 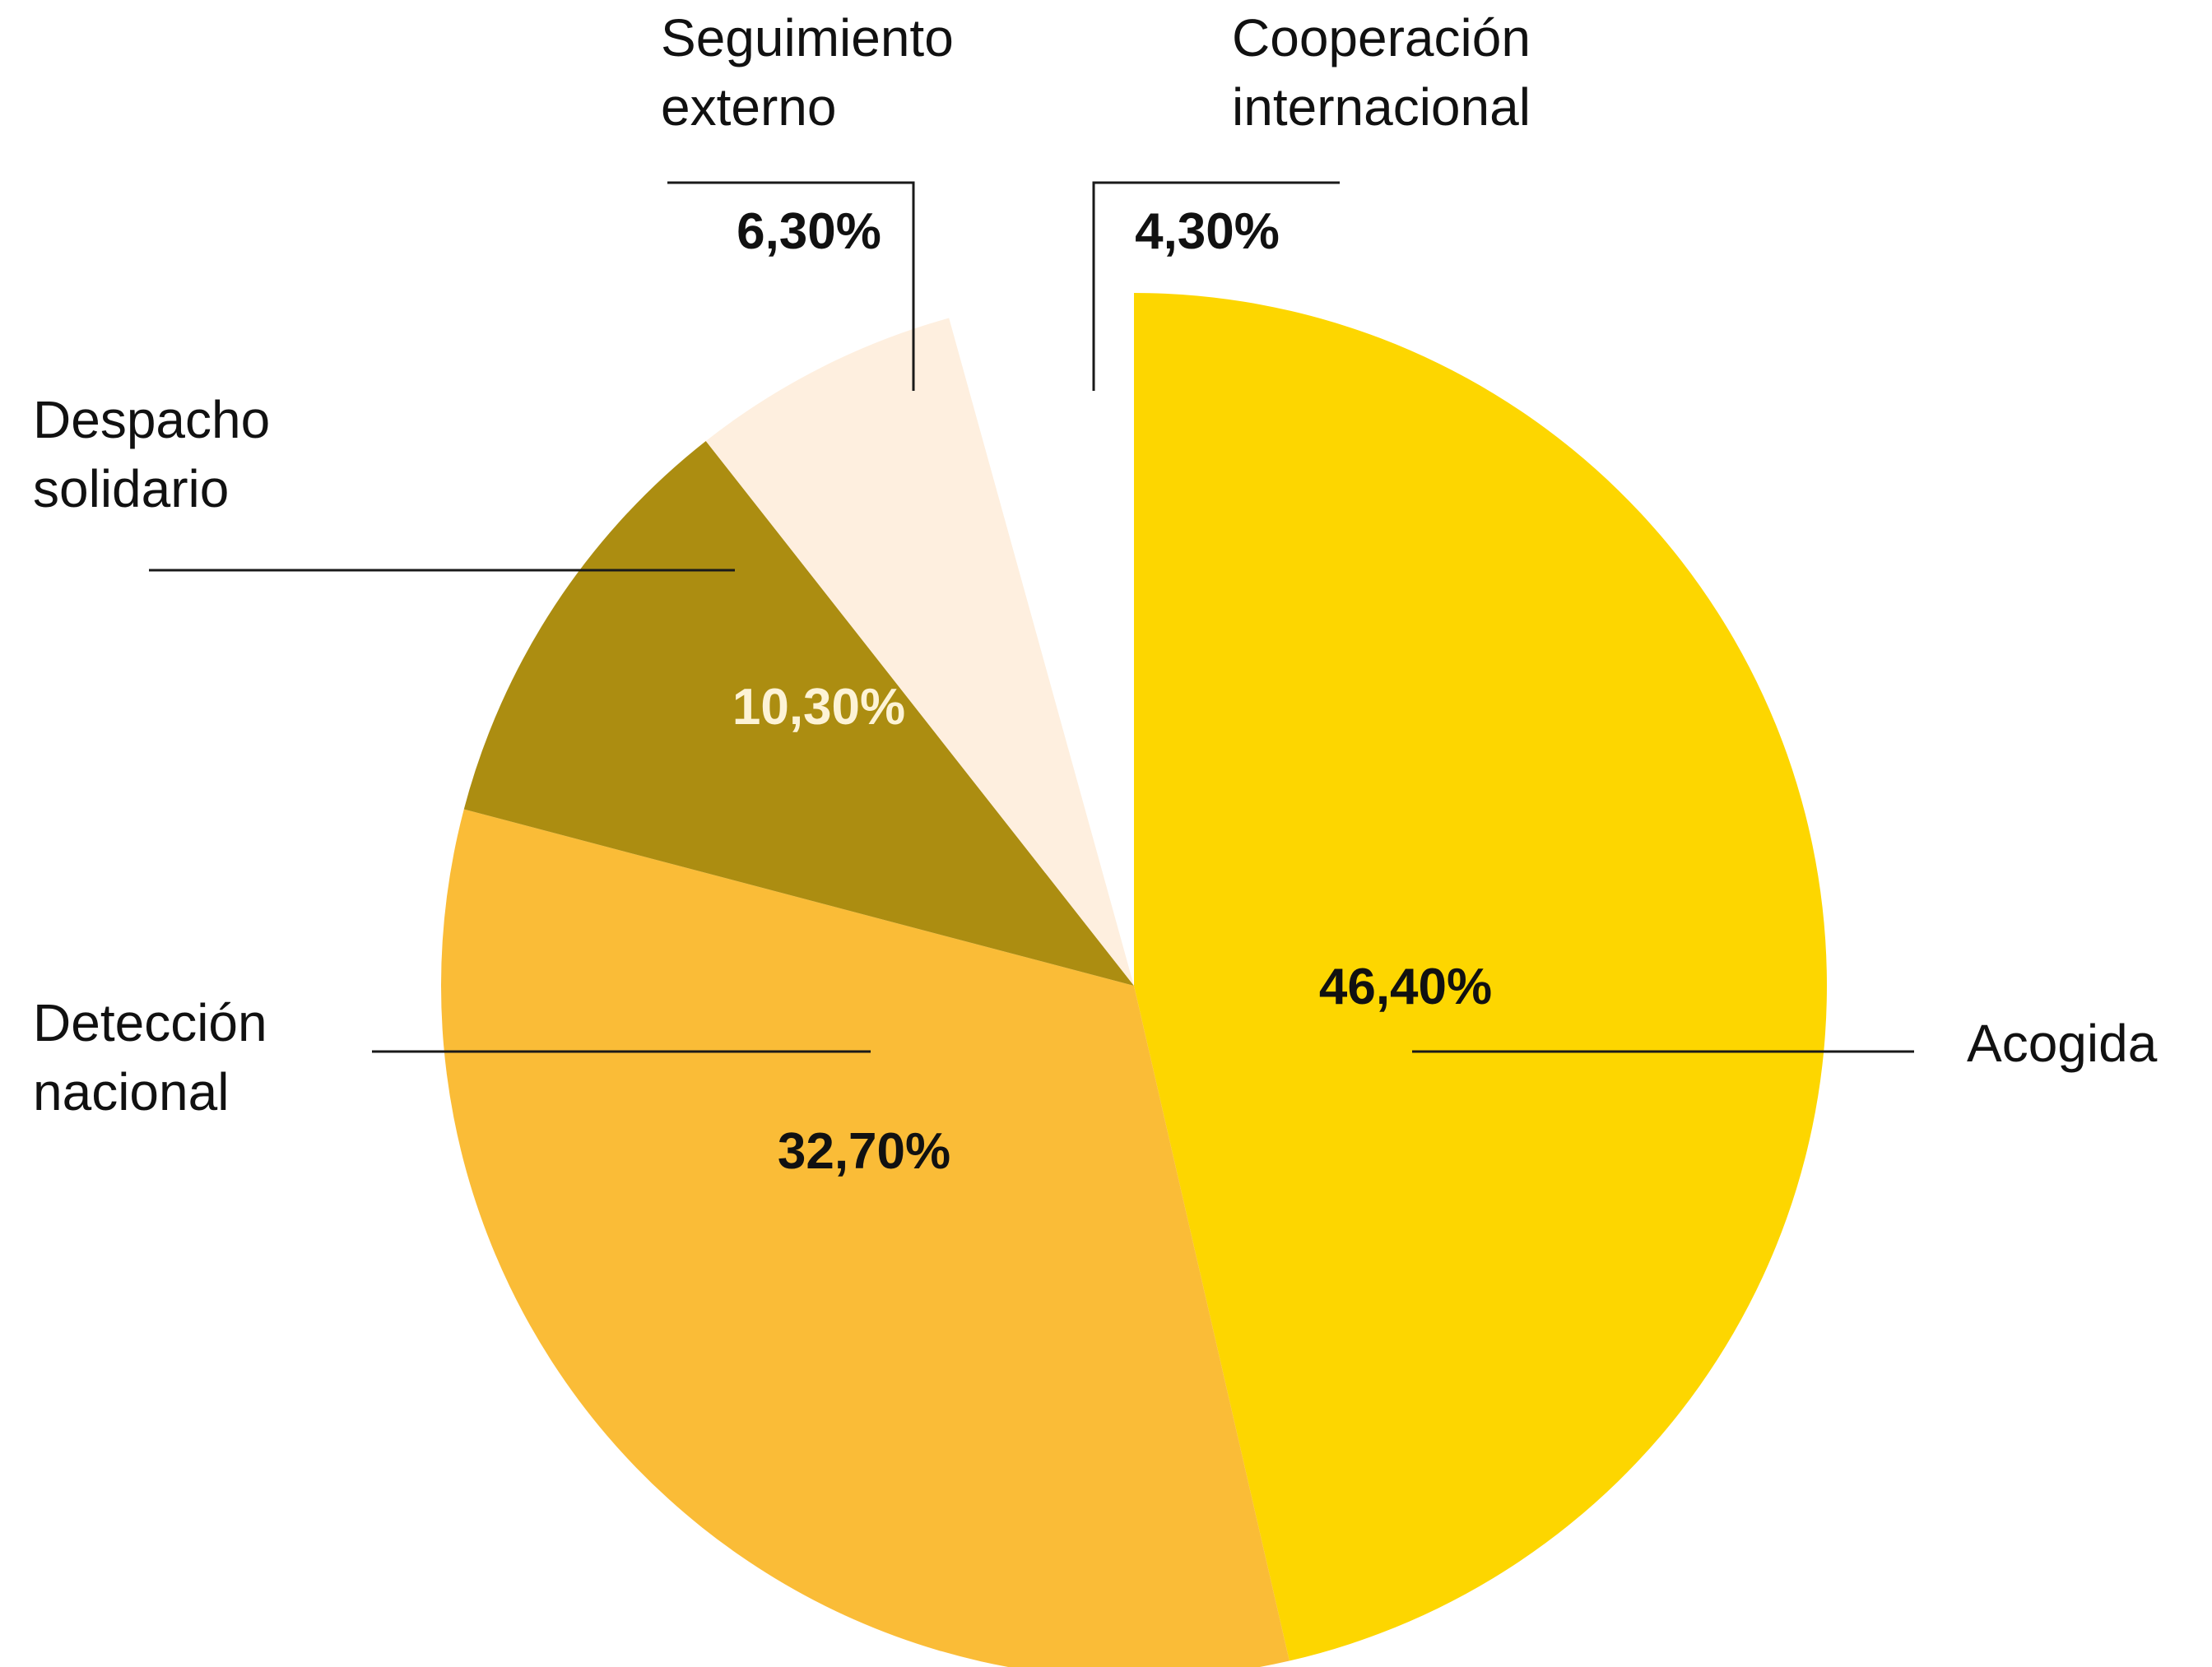 I want to click on leader-line-seguimiento-externo, so click(x=791, y=286).